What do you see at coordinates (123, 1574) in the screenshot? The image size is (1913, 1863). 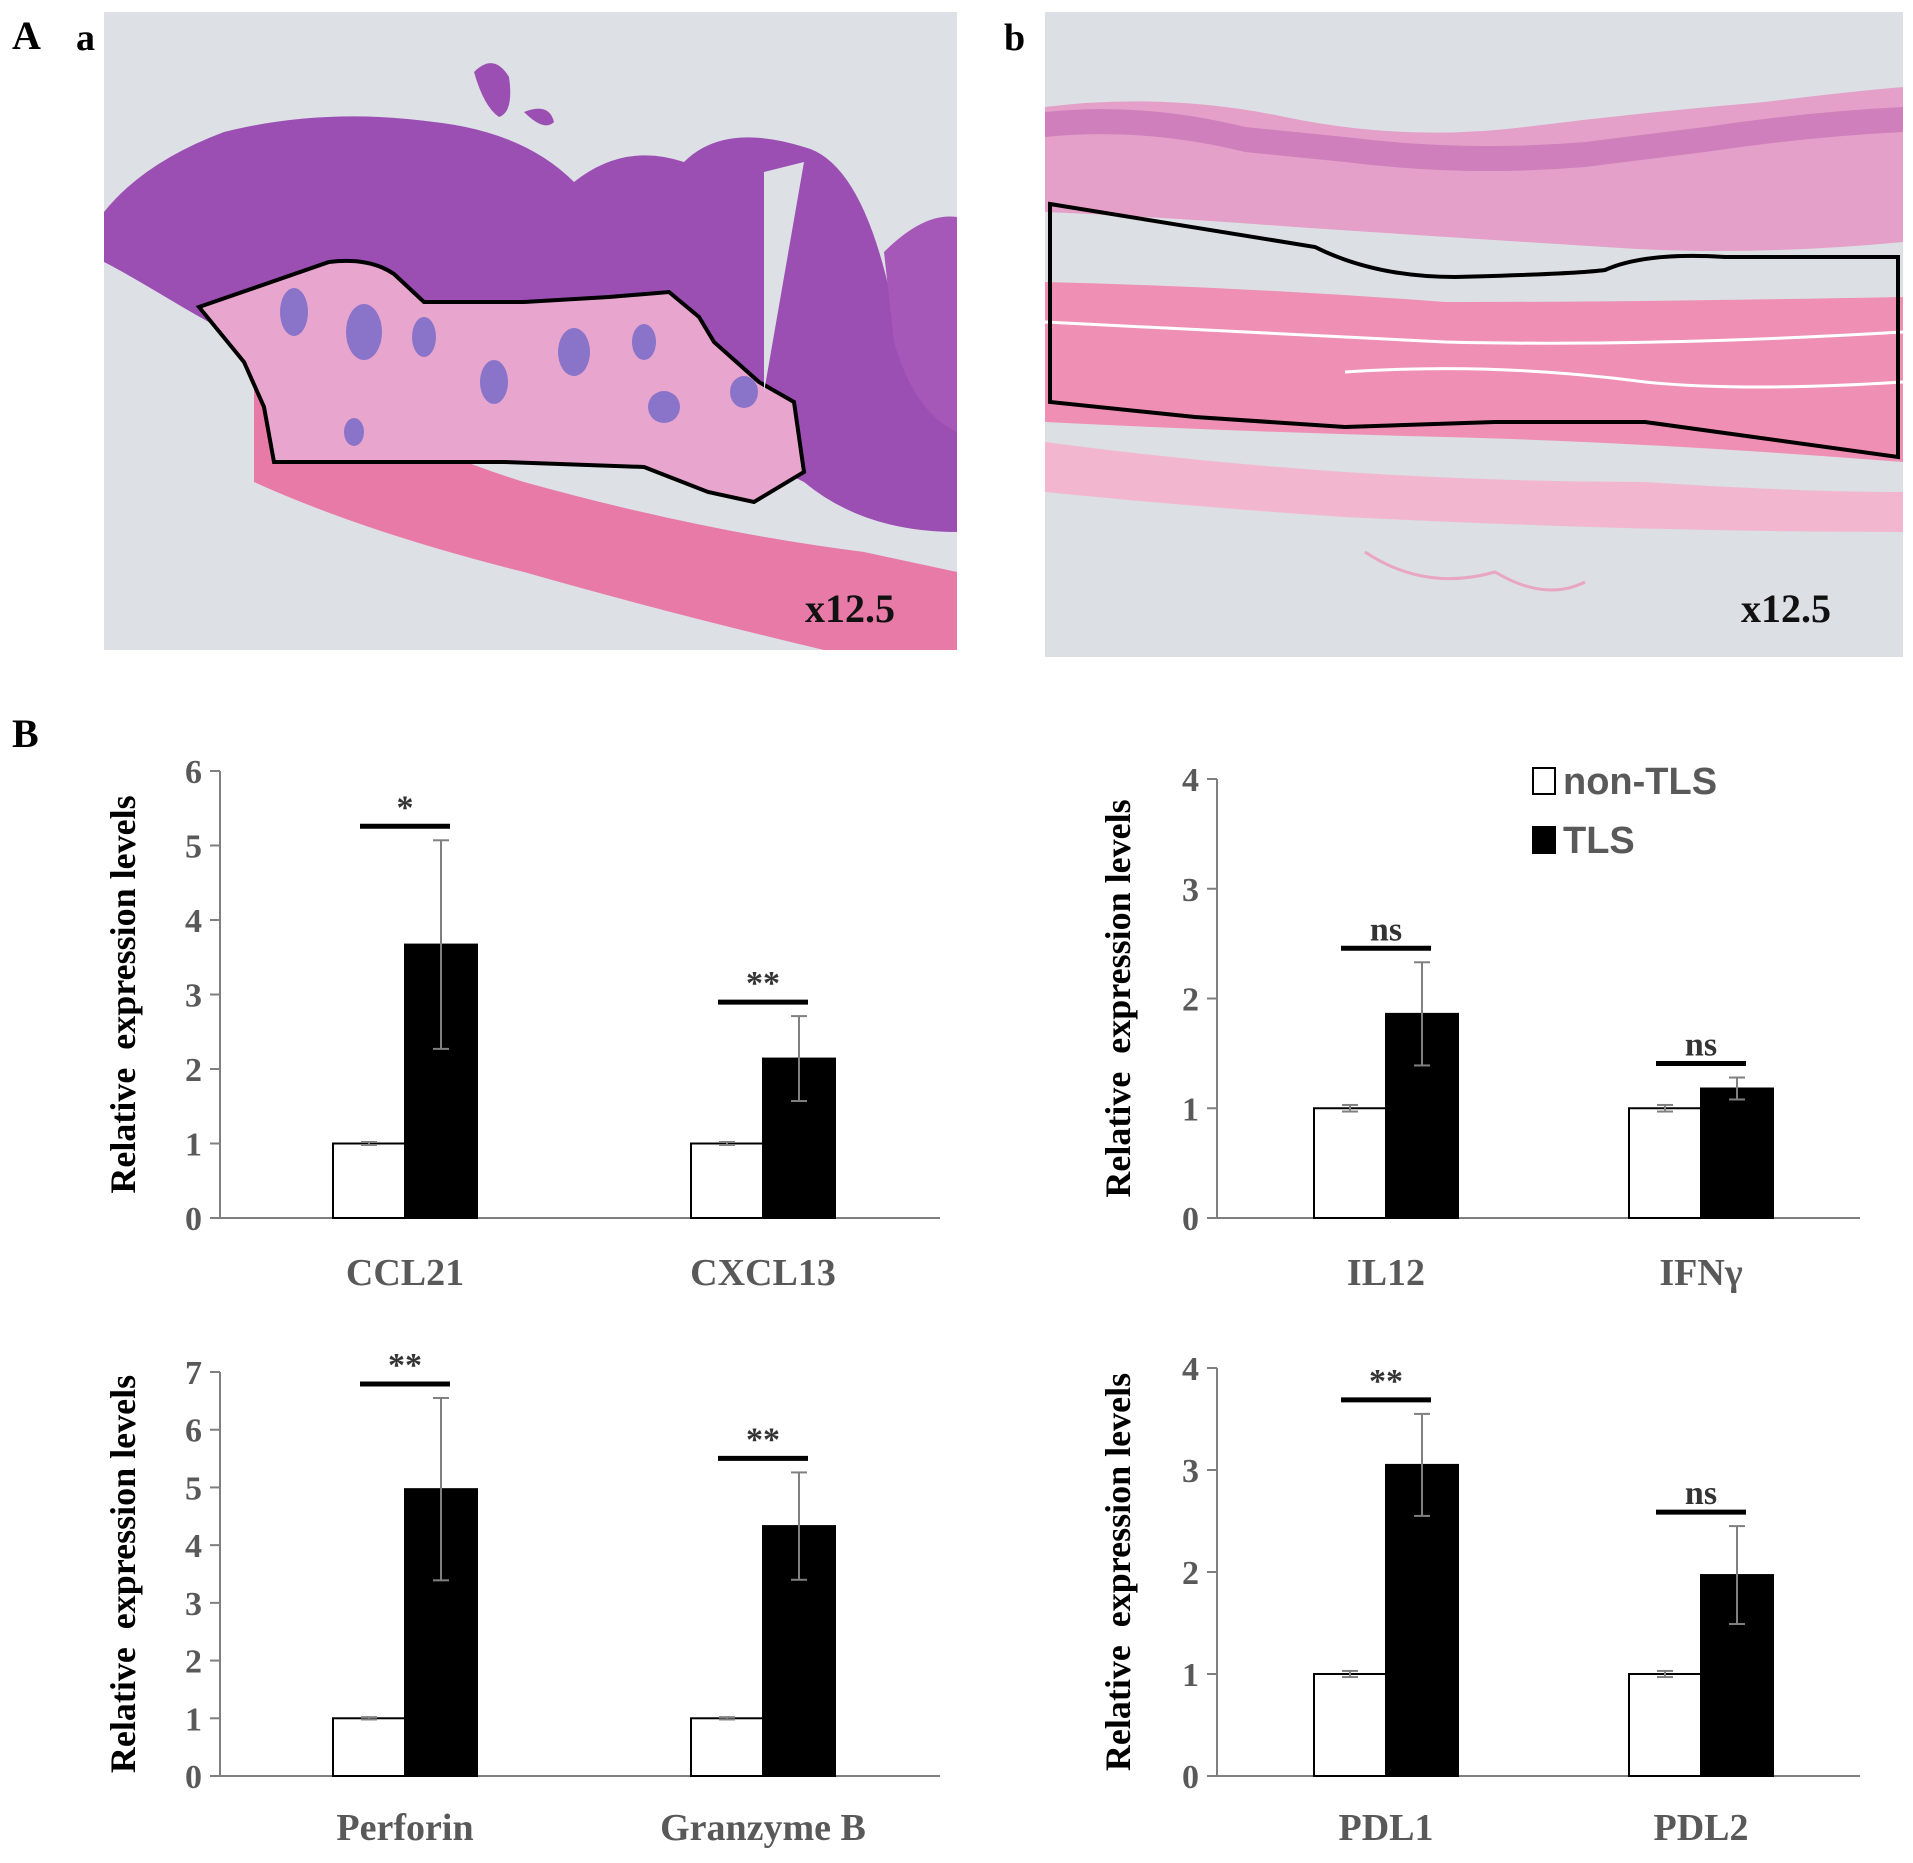 I see `chart-3-y-axis-label: Relative expression levels` at bounding box center [123, 1574].